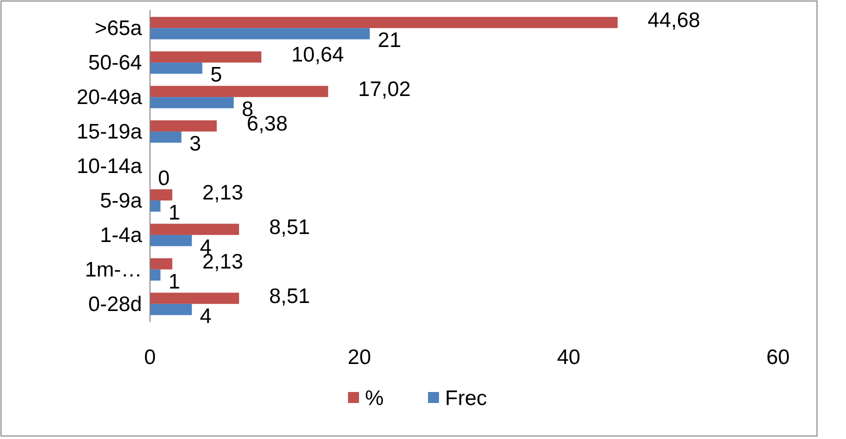  I want to click on legend-label: %, so click(374, 398).